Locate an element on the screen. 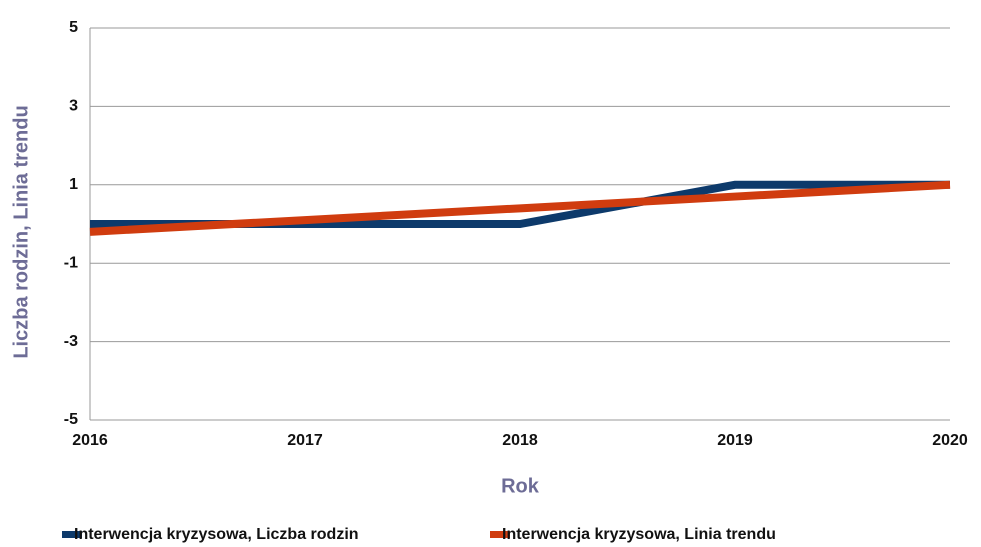 This screenshot has height=547, width=981. x-axis-title: Rok is located at coordinates (520, 486).